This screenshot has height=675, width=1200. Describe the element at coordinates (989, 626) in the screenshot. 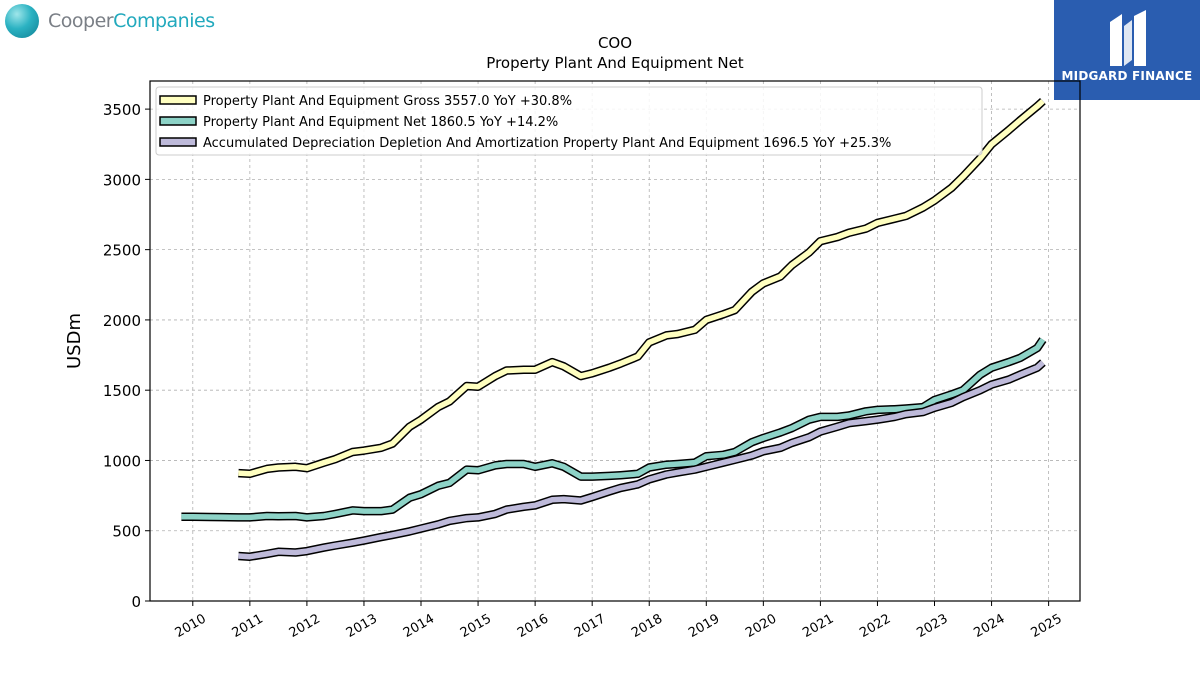

I see `x-tick-label: 2024` at that location.